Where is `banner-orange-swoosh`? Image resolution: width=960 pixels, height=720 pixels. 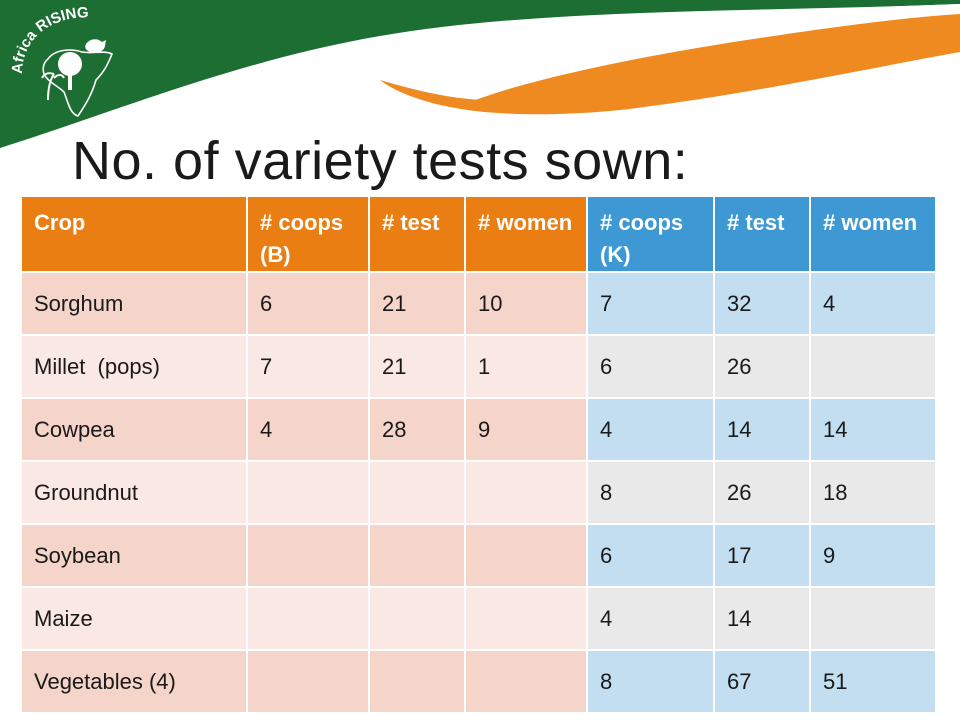 banner-orange-swoosh is located at coordinates (707, 64).